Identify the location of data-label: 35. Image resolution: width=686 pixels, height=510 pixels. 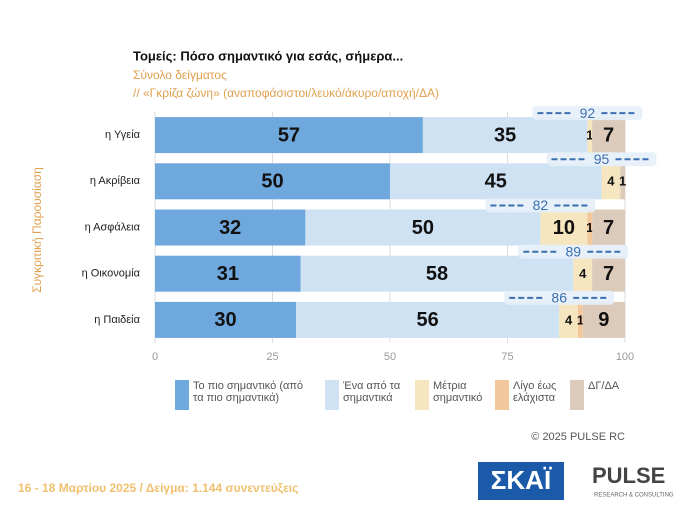
(505, 135).